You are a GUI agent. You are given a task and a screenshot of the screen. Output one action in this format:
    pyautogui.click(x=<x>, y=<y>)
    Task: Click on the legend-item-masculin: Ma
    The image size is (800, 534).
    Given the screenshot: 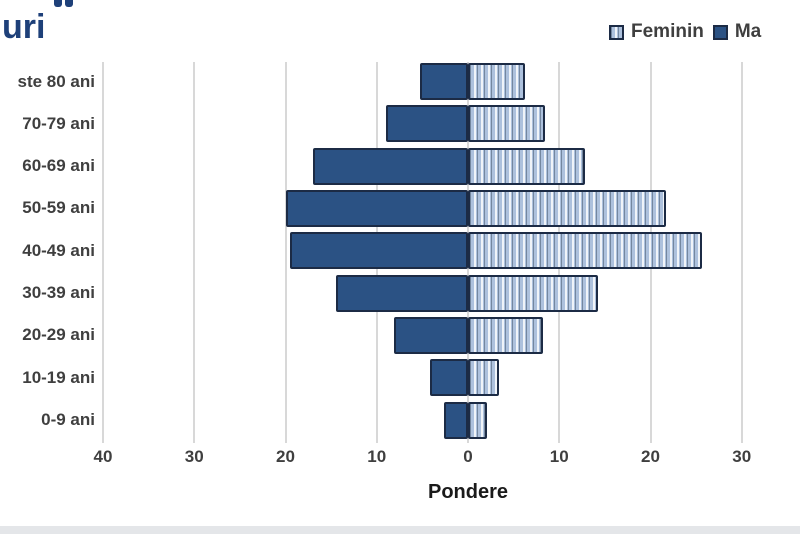 What is the action you would take?
    pyautogui.click(x=737, y=32)
    